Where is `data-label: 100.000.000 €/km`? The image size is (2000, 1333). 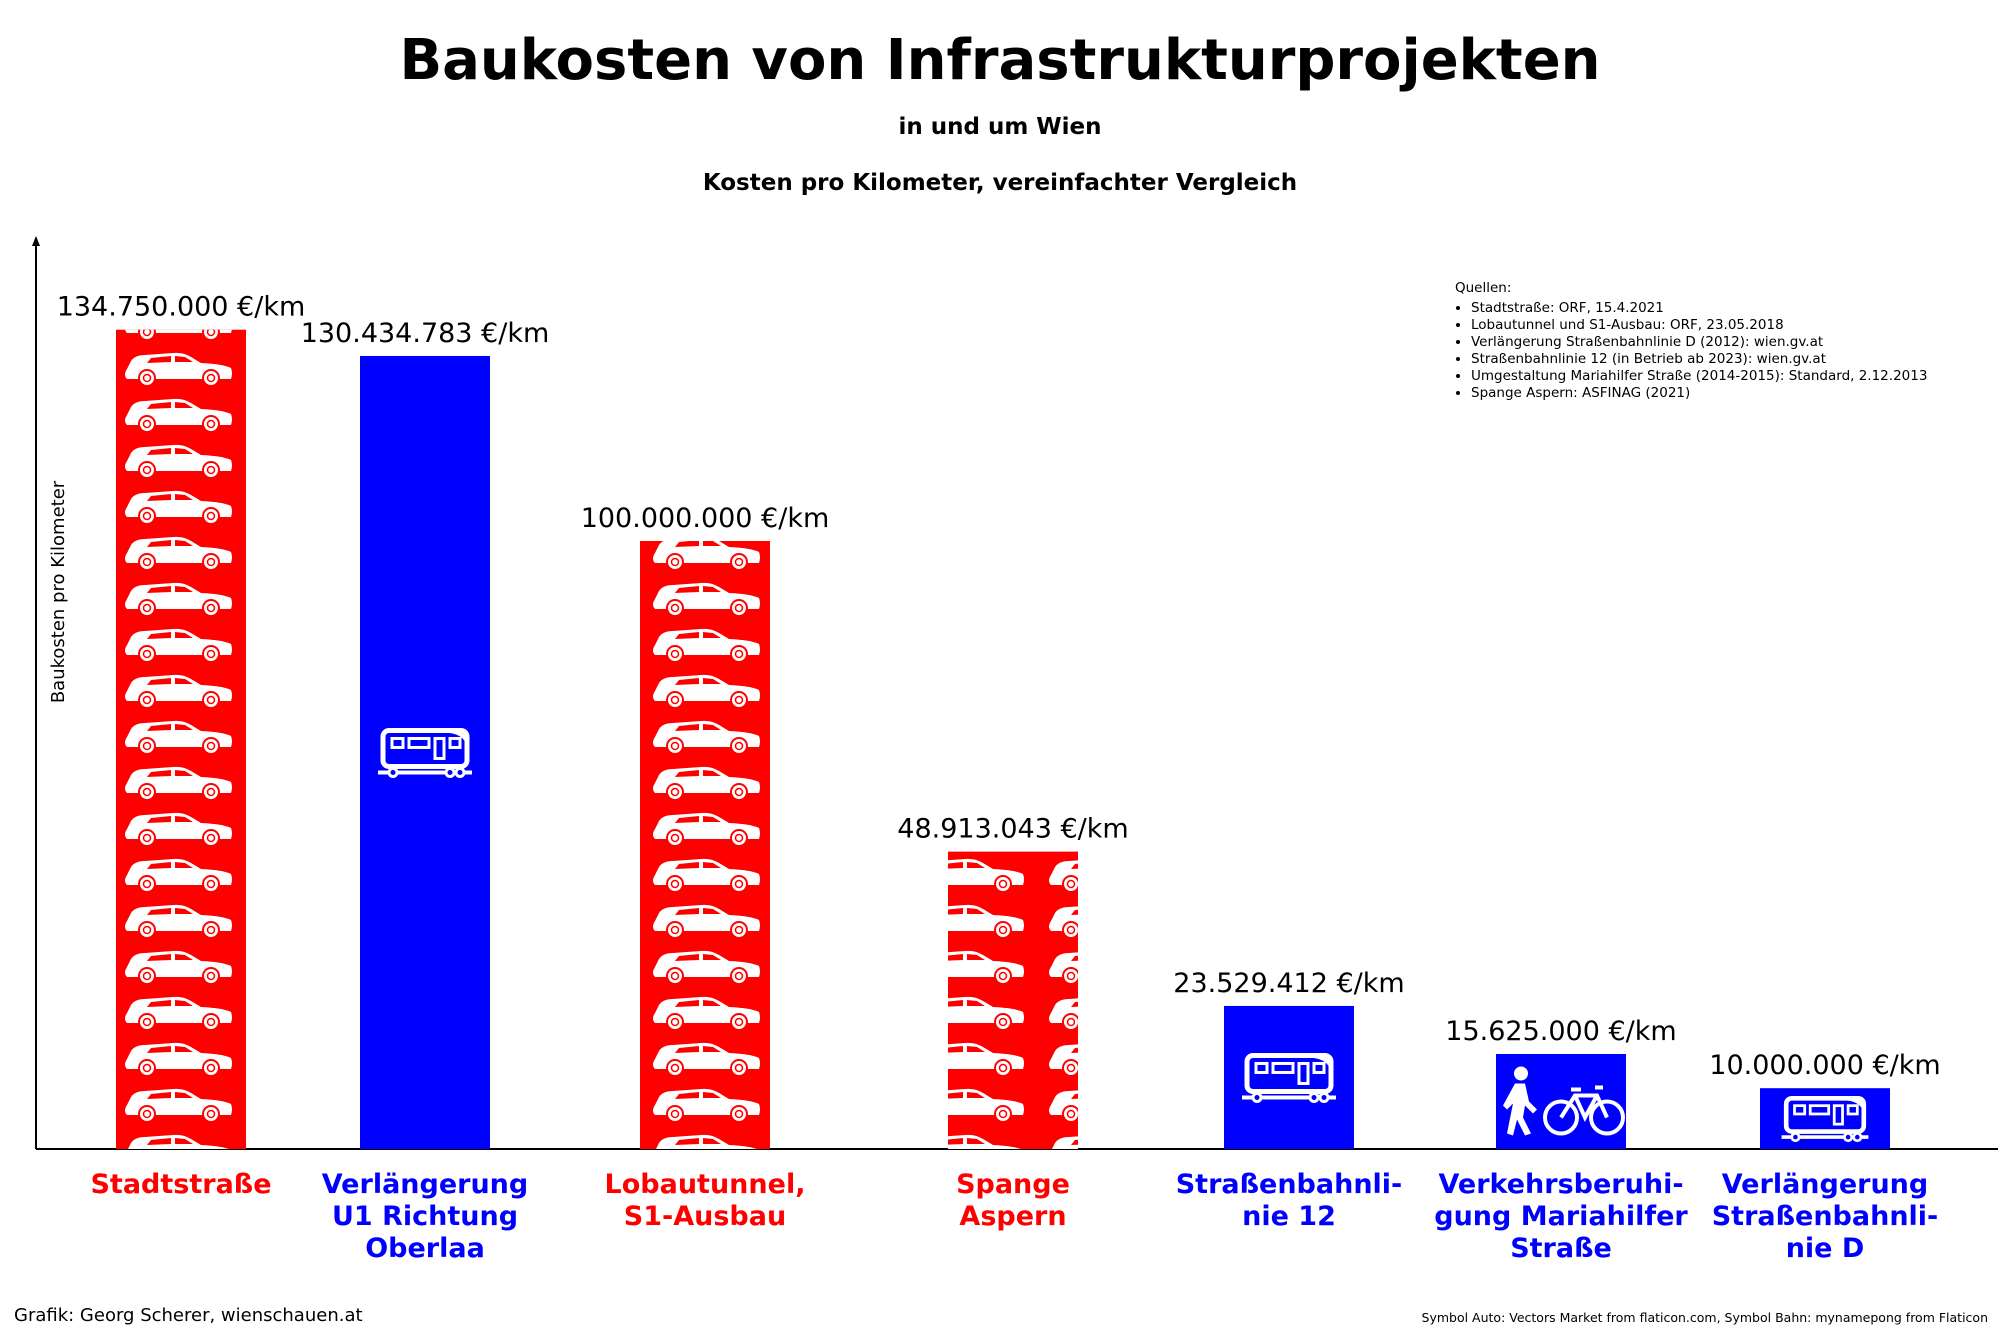 data-label: 100.000.000 €/km is located at coordinates (705, 518).